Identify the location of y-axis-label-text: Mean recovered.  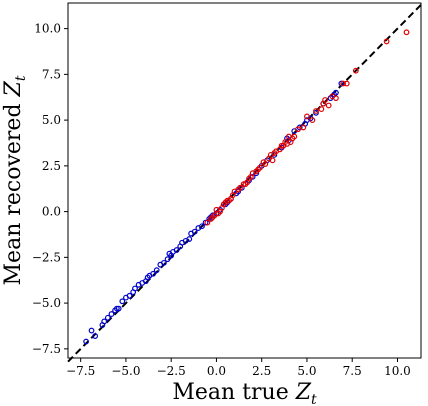
(13, 190).